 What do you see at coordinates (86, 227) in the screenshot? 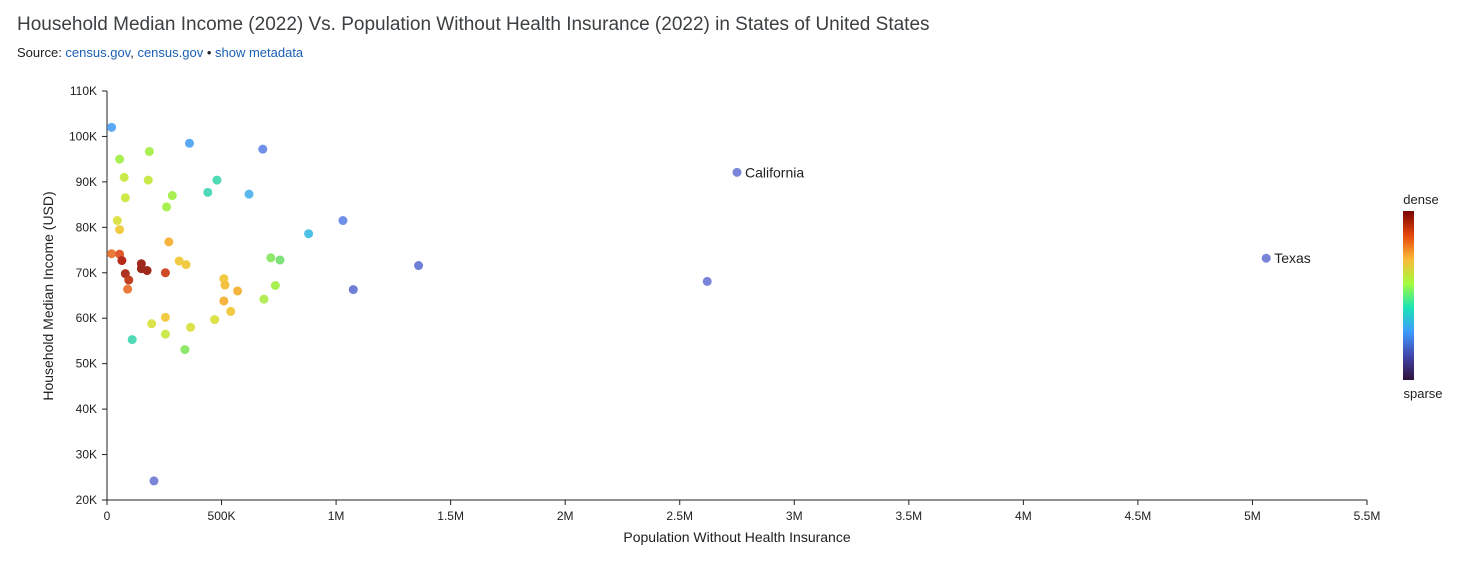
I see `y-tick-label: 80K` at bounding box center [86, 227].